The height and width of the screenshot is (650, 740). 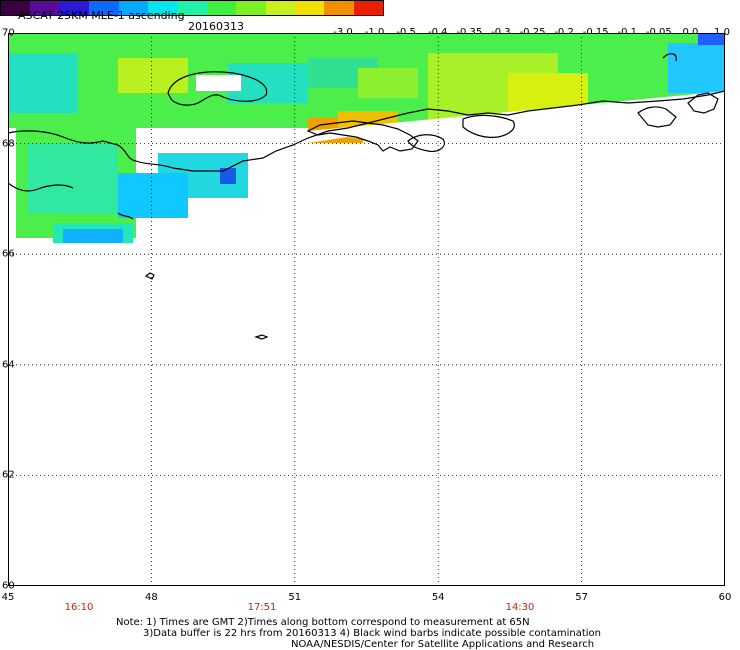 What do you see at coordinates (532, 32) in the screenshot?
I see `colorbar-tick-label: -0.25` at bounding box center [532, 32].